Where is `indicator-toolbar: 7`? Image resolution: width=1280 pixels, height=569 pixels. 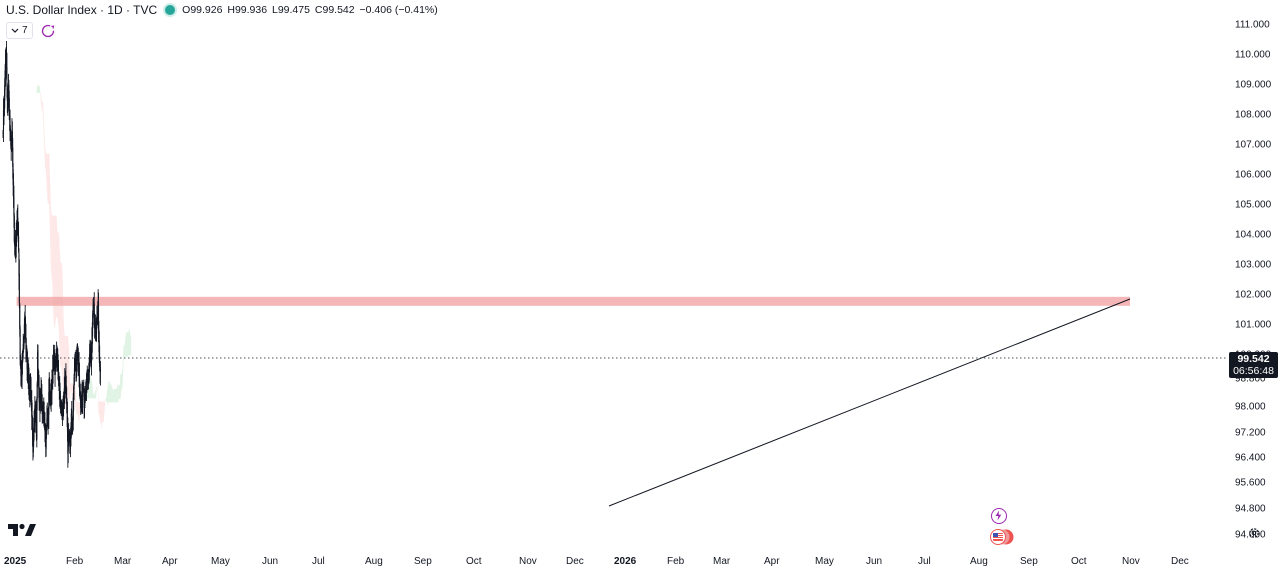
indicator-toolbar: 7 is located at coordinates (30, 30).